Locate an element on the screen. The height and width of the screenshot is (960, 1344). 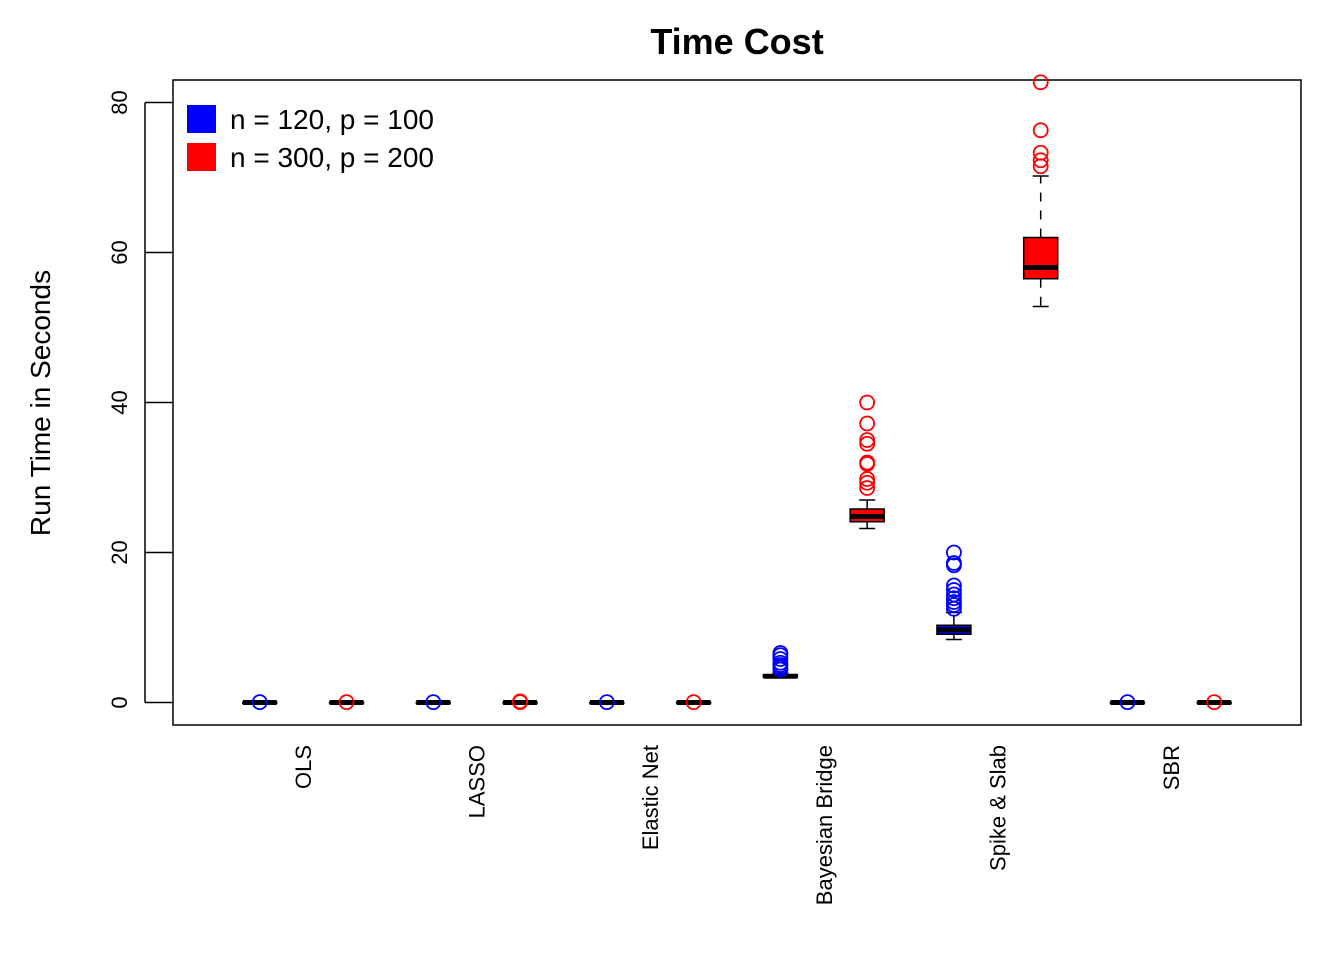
legend-label: n = 120, p = 100 is located at coordinates (332, 119).